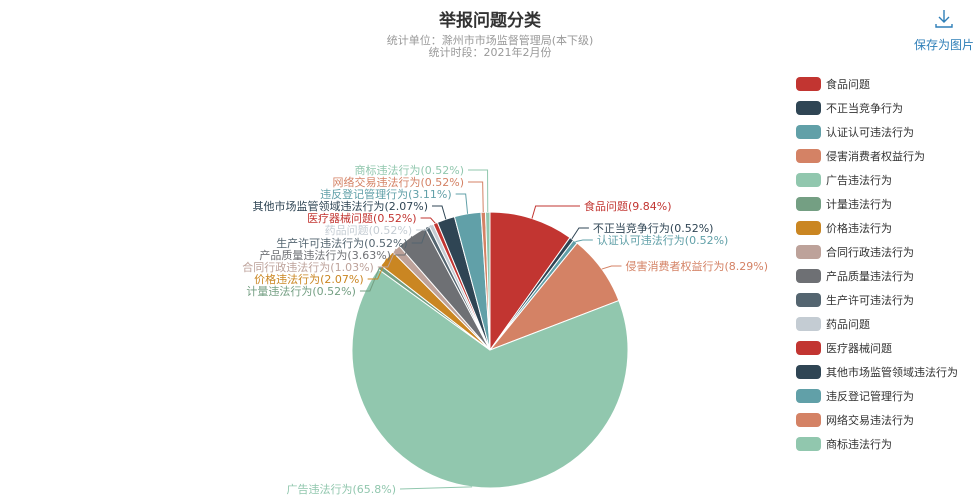  I want to click on legend-item: 违反登记管理行为, so click(877, 396).